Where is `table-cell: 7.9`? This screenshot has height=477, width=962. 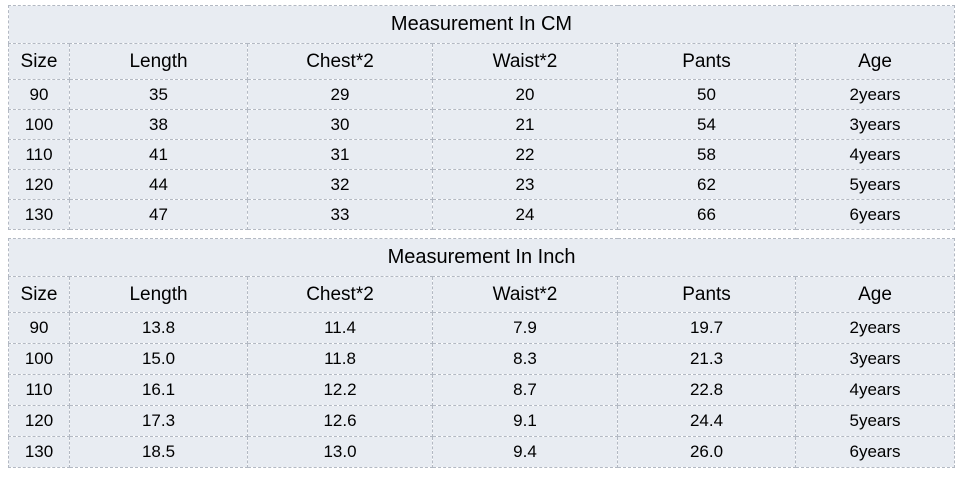 table-cell: 7.9 is located at coordinates (525, 328).